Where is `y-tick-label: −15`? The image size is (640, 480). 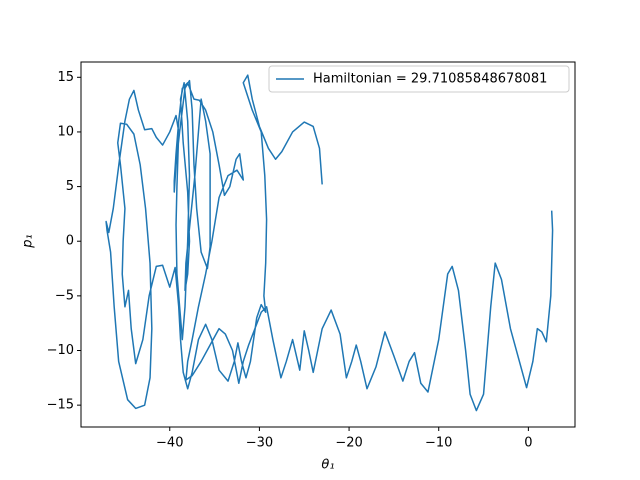 y-tick-label: −15 is located at coordinates (60, 405).